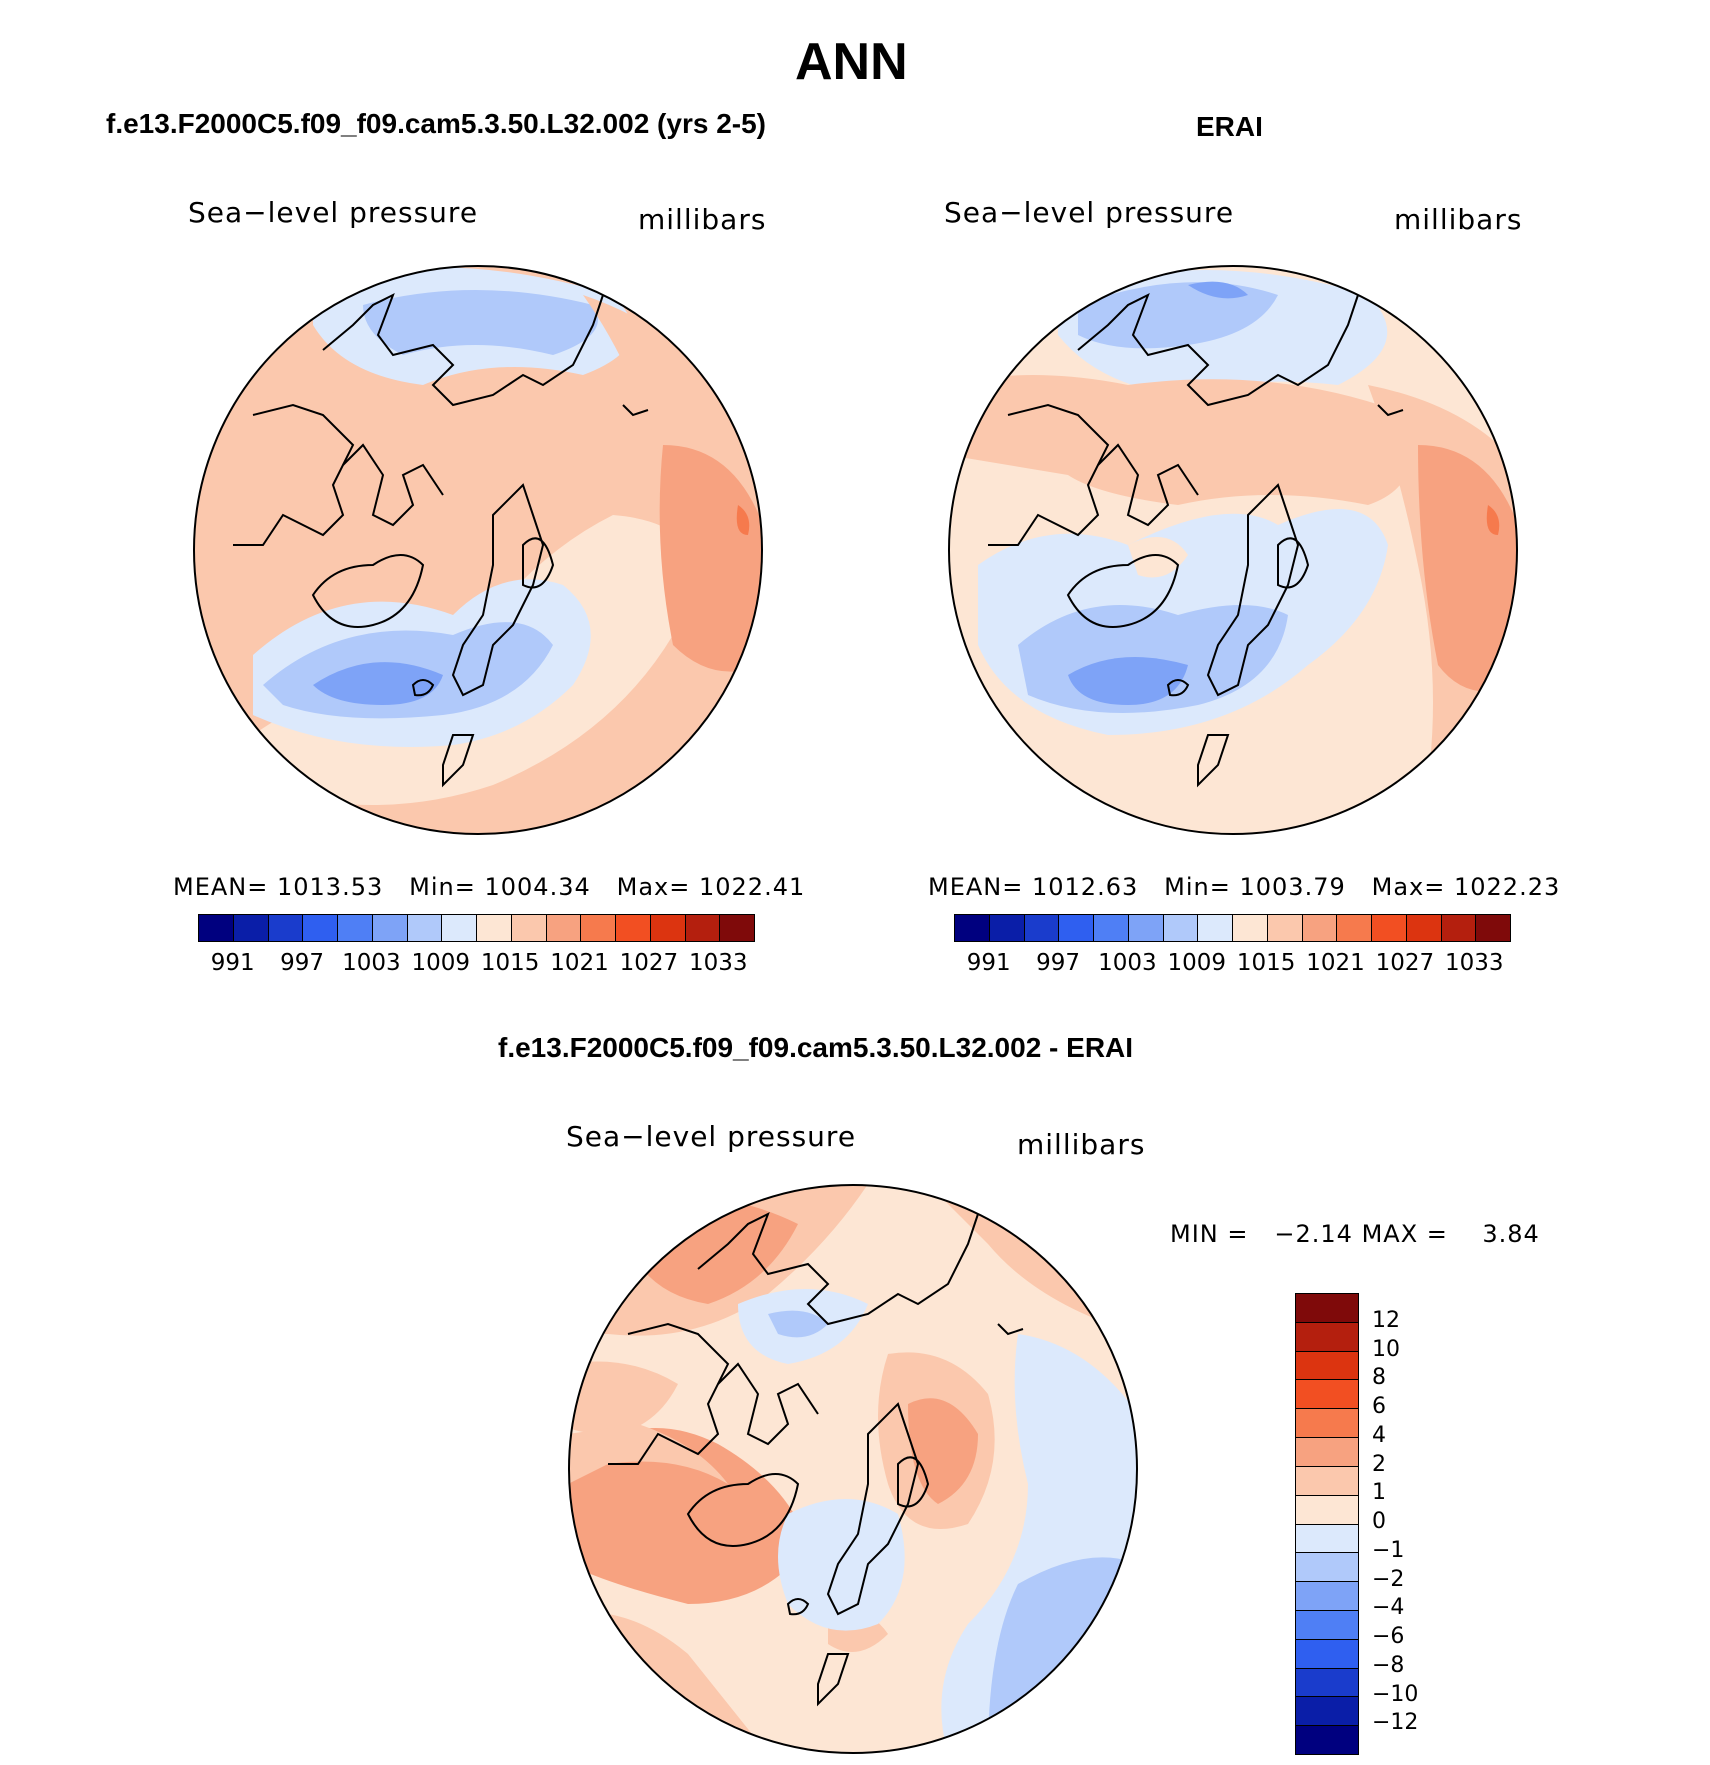  I want to click on colorbar-tick-label: −10, so click(1395, 1694).